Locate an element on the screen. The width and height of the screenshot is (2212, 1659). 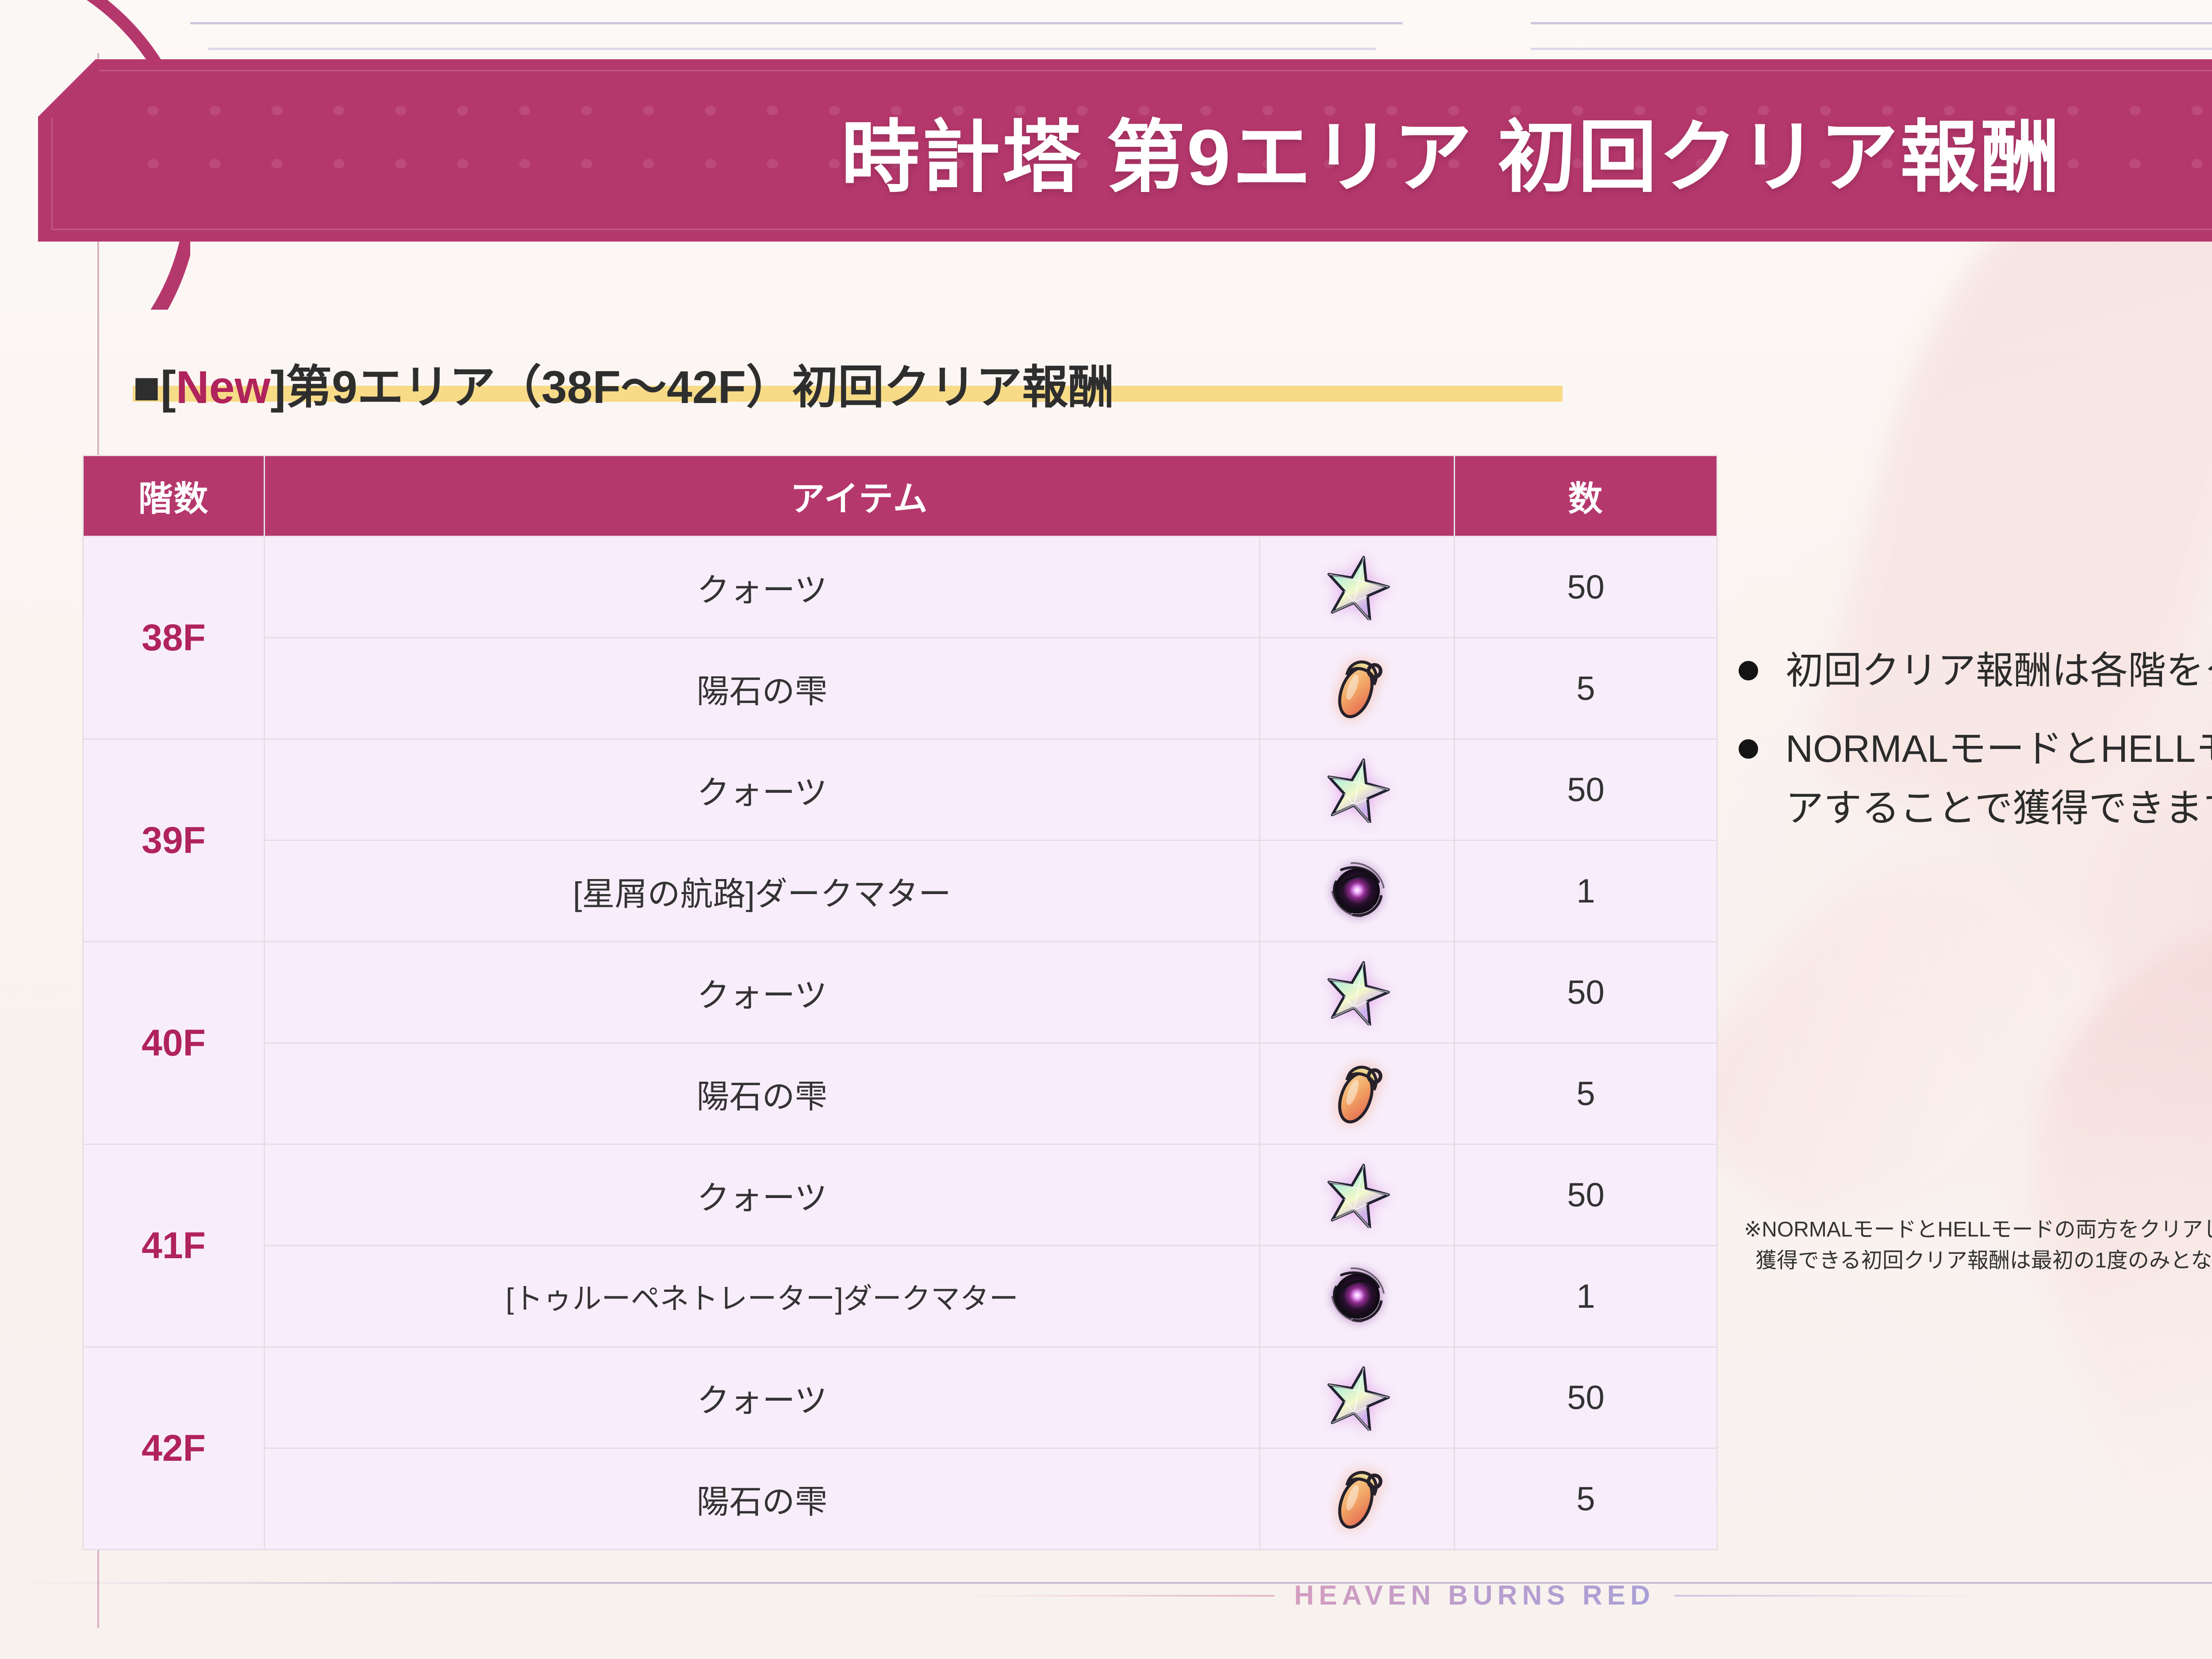
footnote-line-1: ※NORMALモードとHELLモードの両方をクリアした場合においても、 is located at coordinates (1978, 1230).